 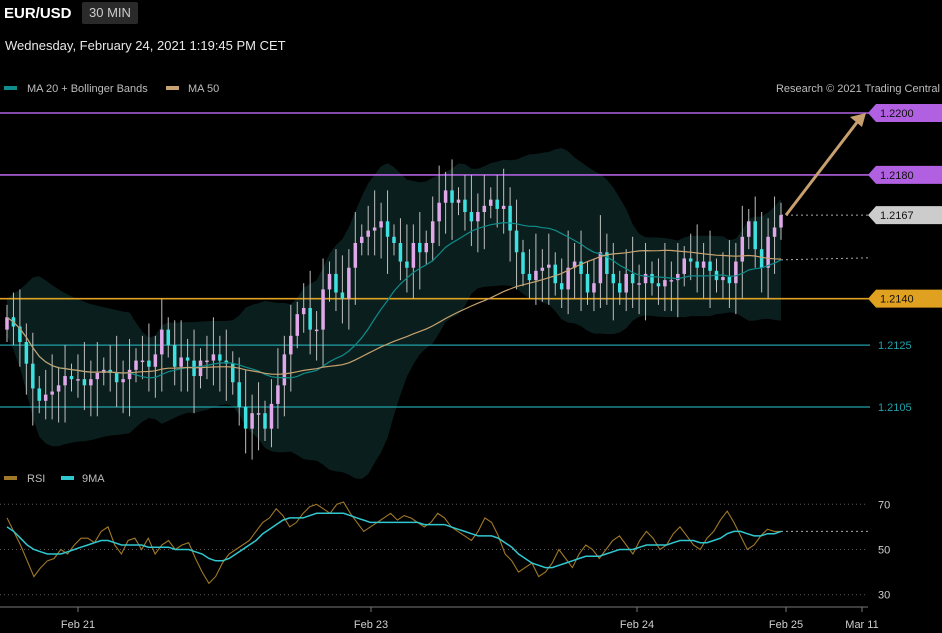 What do you see at coordinates (38, 13) in the screenshot?
I see `symbol-label: EUR/USD` at bounding box center [38, 13].